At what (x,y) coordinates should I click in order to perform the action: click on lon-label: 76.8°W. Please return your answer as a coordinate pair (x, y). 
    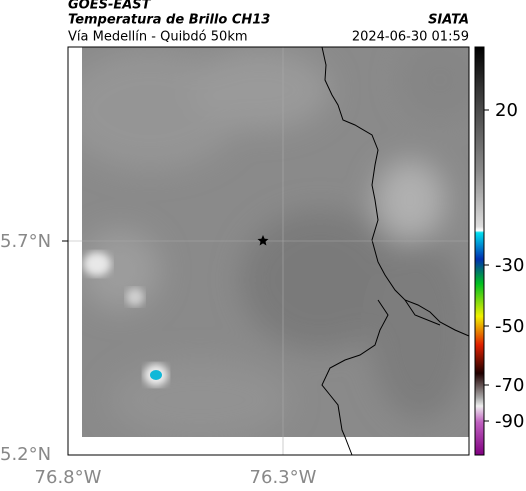
    Looking at the image, I should click on (68, 477).